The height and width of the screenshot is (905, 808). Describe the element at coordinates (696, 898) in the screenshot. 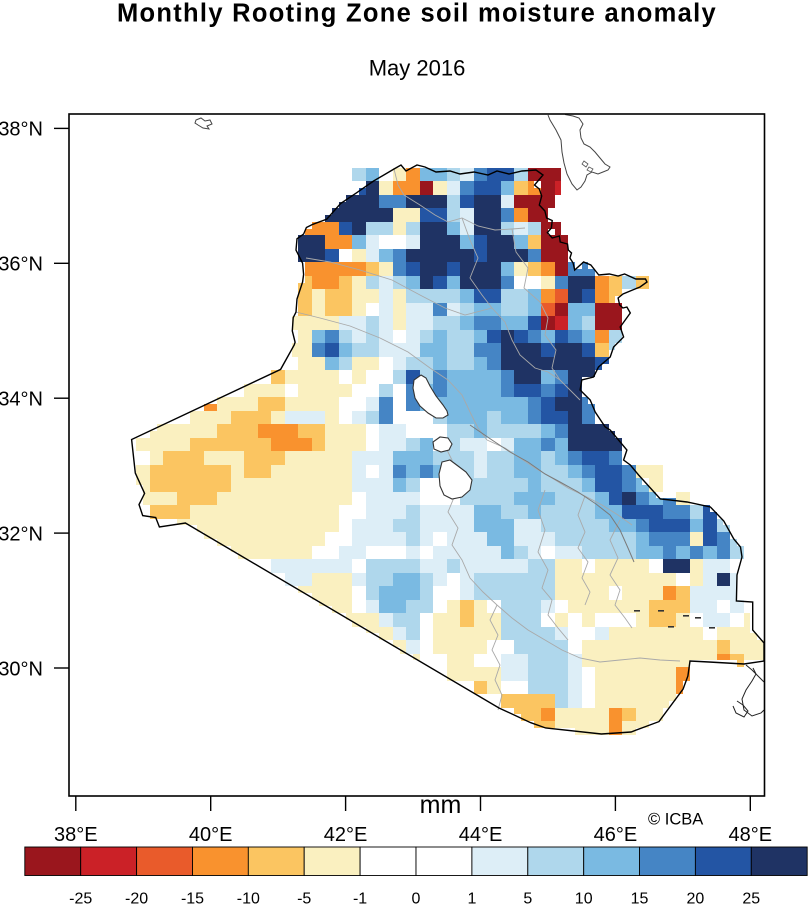

I see `svg-text: 20` at that location.